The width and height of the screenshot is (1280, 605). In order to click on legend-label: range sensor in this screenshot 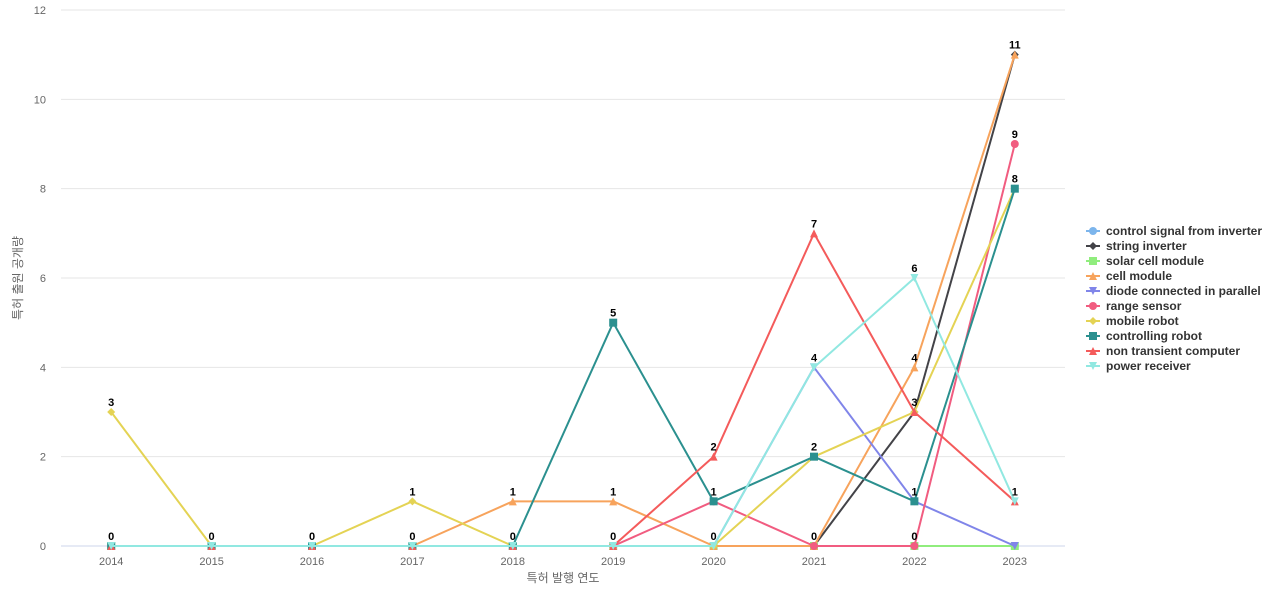, I will do `click(1144, 306)`.